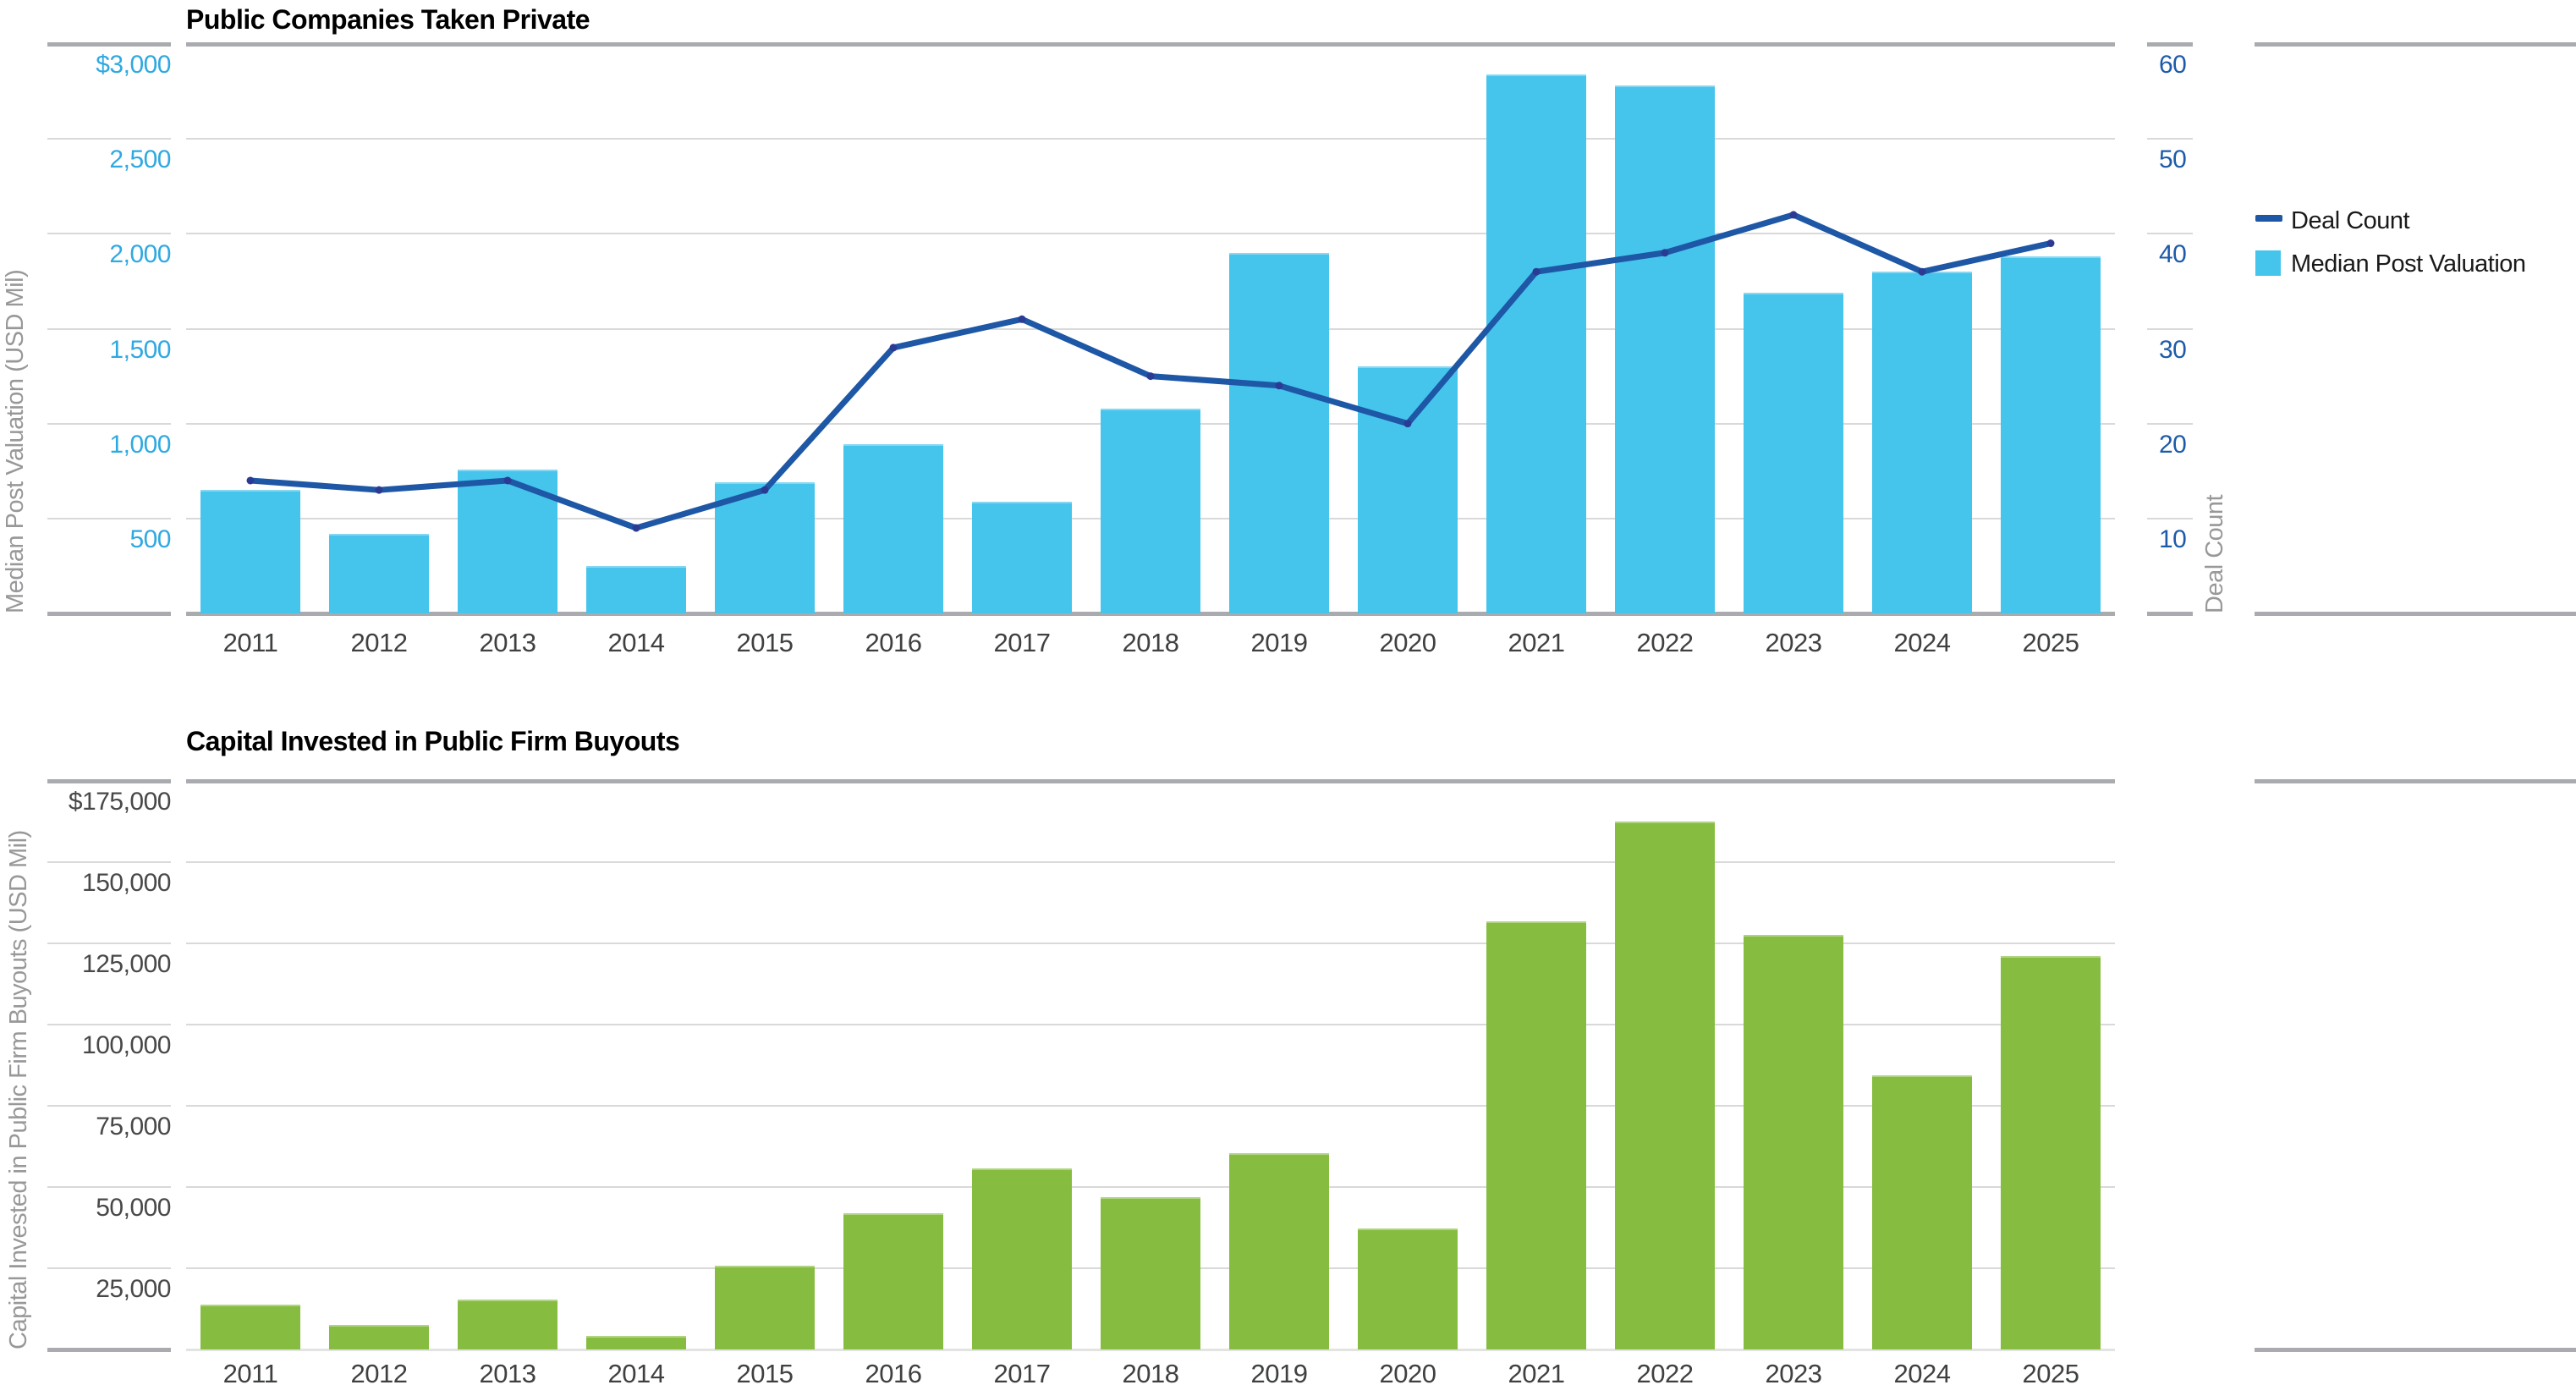  I want to click on top-right-axis-title: Deal Count, so click(2214, 553).